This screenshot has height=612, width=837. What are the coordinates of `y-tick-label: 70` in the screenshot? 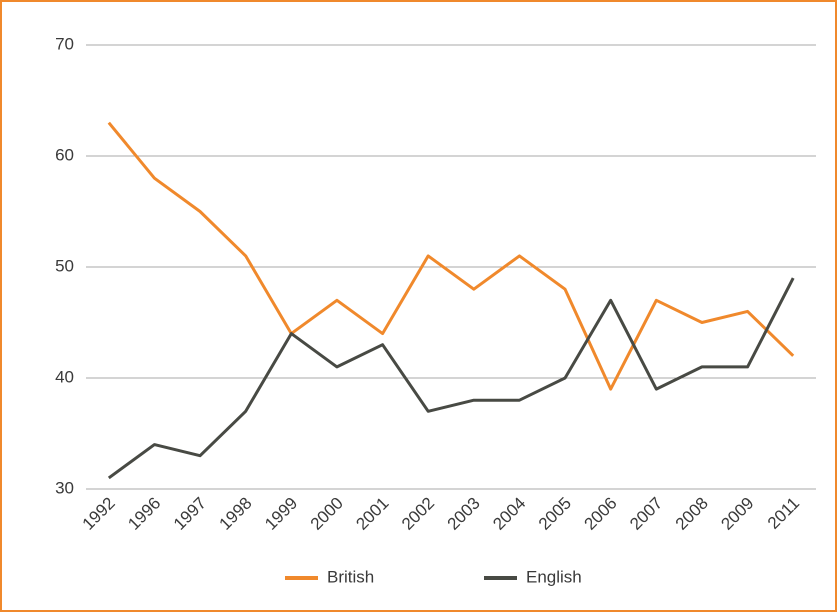 It's located at (64, 43).